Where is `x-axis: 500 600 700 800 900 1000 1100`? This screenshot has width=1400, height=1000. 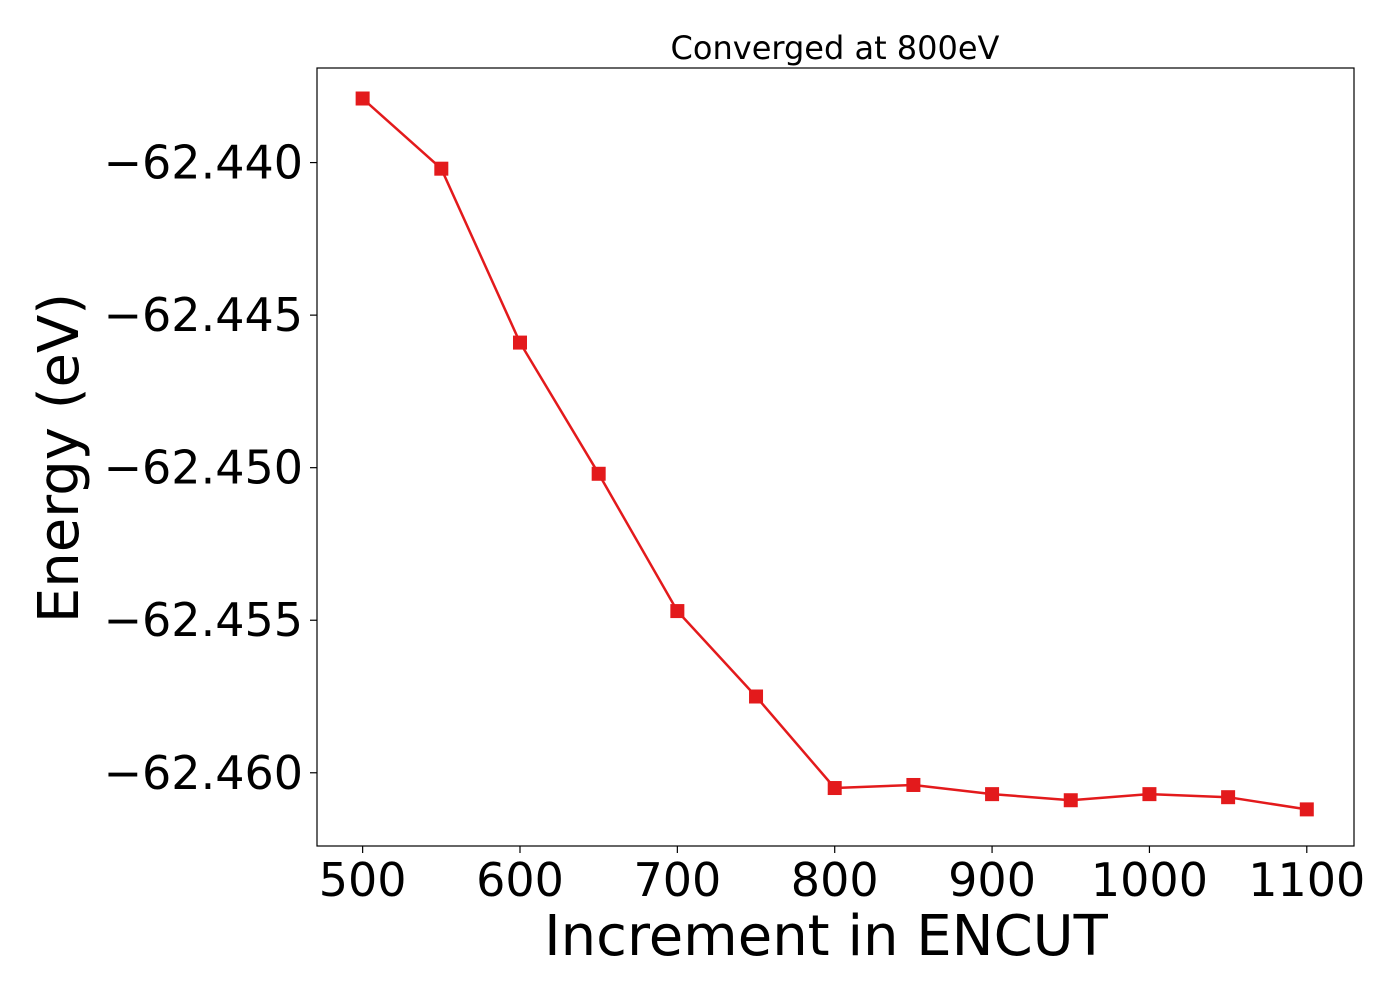 x-axis: 500 600 700 800 900 1000 1100 is located at coordinates (842, 876).